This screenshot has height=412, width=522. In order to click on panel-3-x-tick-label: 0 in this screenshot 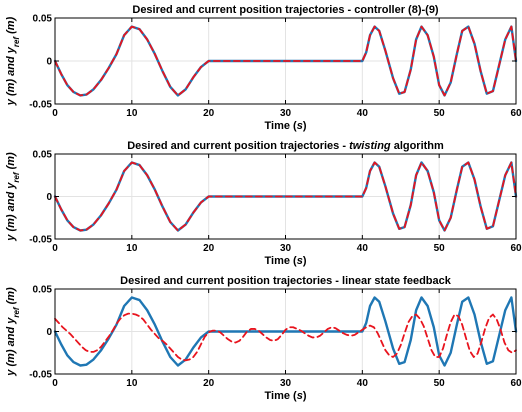, I will do `click(55, 383)`.